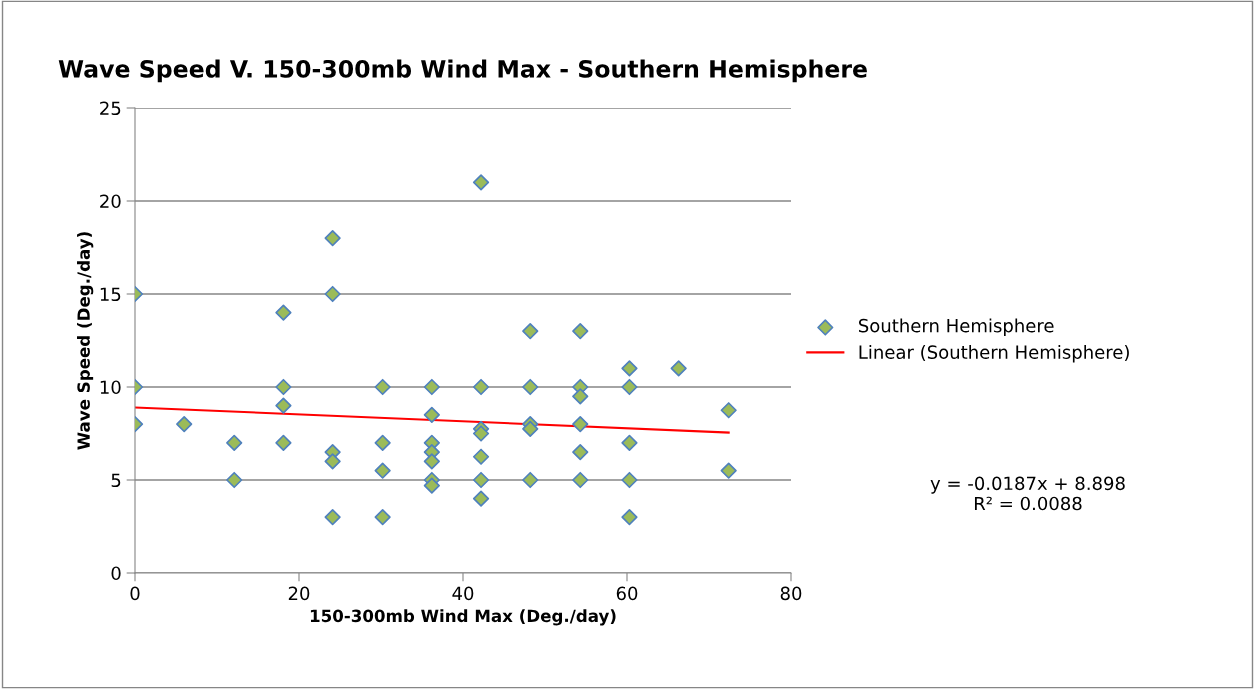  Describe the element at coordinates (1027, 493) in the screenshot. I see `text: y = -0.0187x + 8.898 R² = 0.0088` at that location.